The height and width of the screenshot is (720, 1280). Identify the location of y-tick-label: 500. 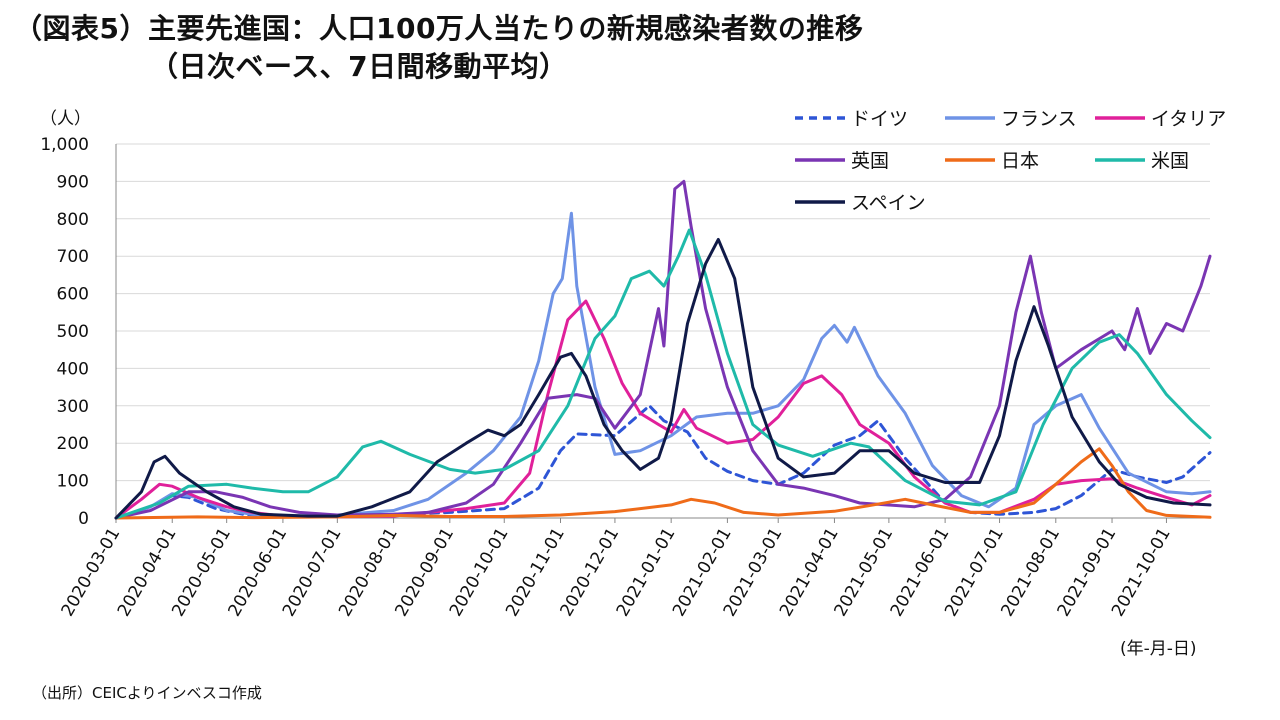
(73, 332).